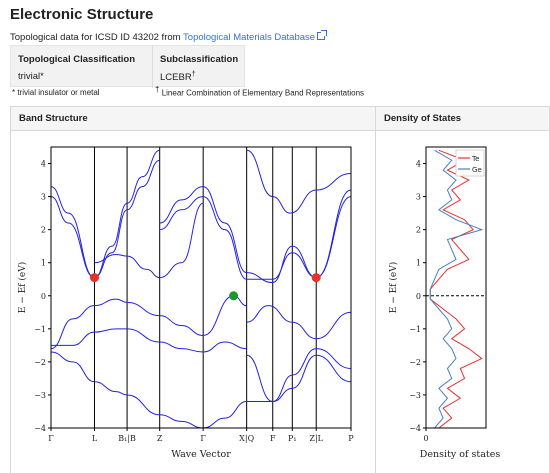 This screenshot has width=550, height=473. What do you see at coordinates (95, 438) in the screenshot?
I see `kpoint-label: L` at bounding box center [95, 438].